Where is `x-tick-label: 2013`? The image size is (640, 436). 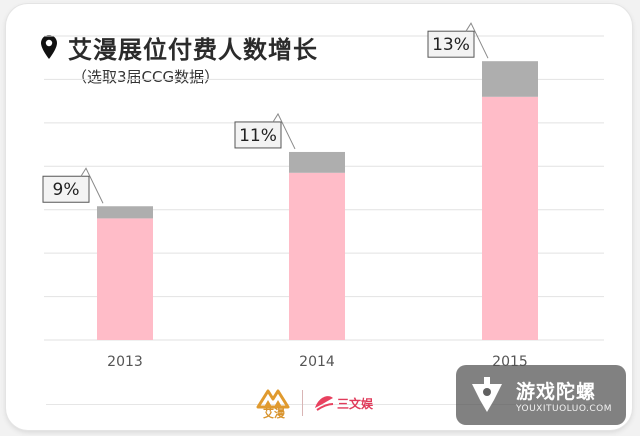 x-tick-label: 2013 is located at coordinates (125, 362).